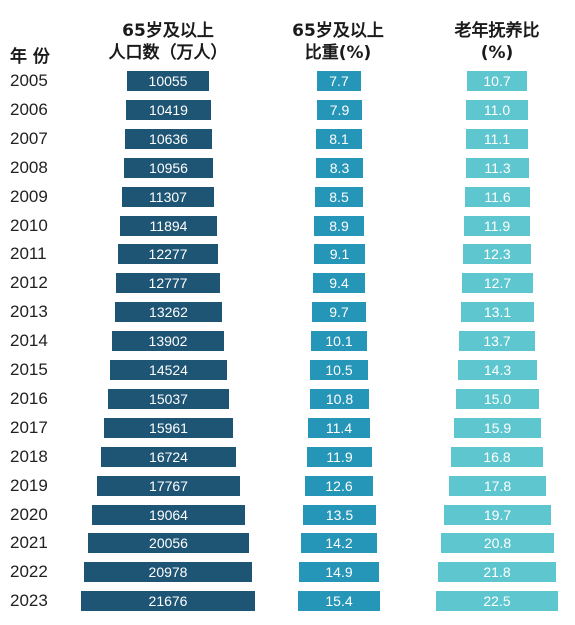 Image resolution: width=575 pixels, height=625 pixels. What do you see at coordinates (29, 398) in the screenshot?
I see `year-label: 2016` at bounding box center [29, 398].